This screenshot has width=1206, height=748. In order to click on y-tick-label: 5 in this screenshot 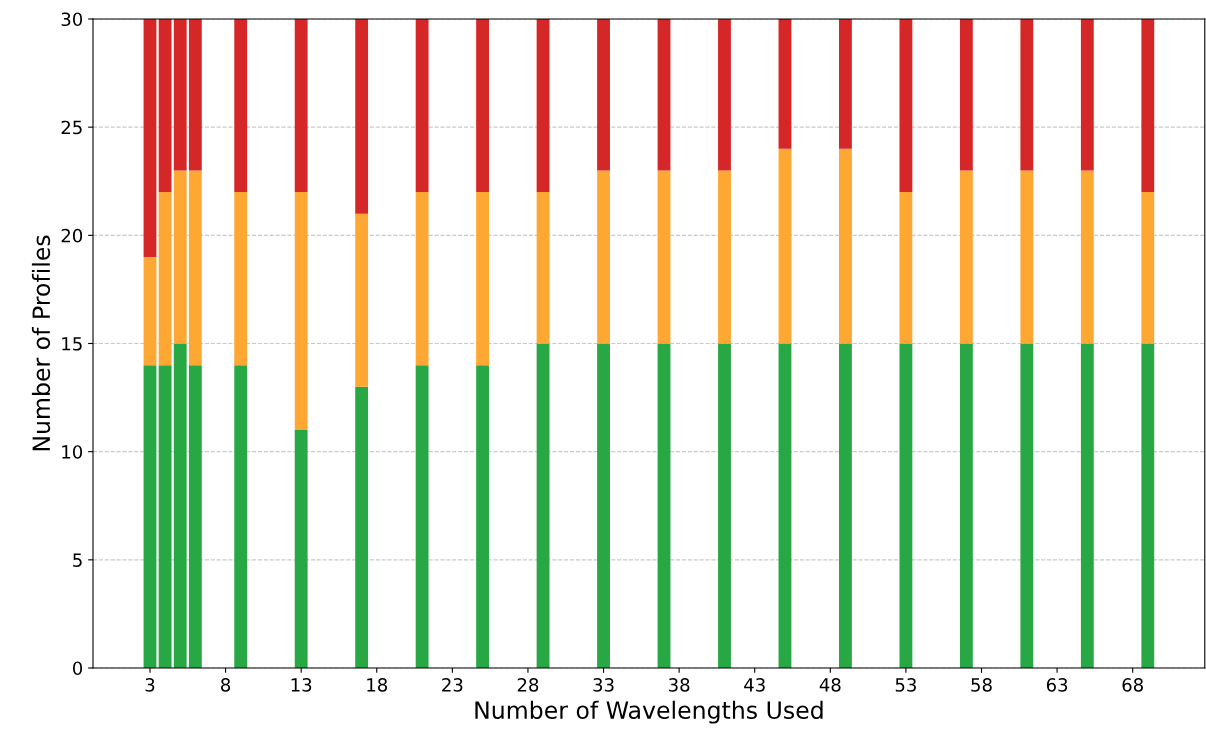, I will do `click(77, 560)`.